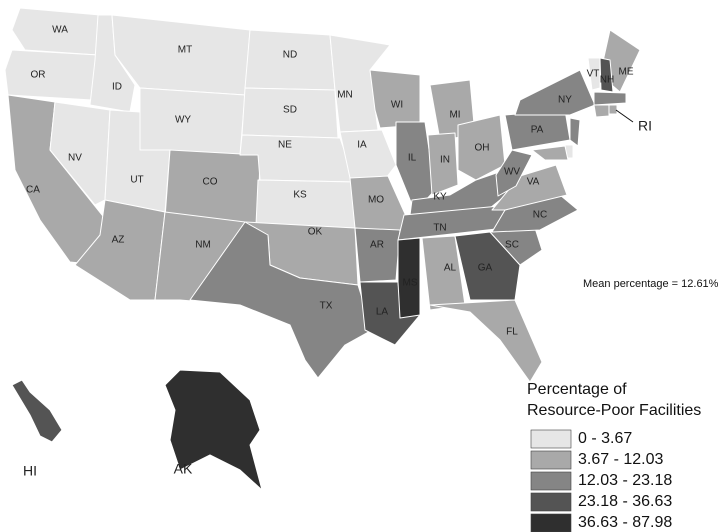 The image size is (720, 532). Describe the element at coordinates (651, 284) in the screenshot. I see `annotation: Mean percentage = 12.61%` at that location.